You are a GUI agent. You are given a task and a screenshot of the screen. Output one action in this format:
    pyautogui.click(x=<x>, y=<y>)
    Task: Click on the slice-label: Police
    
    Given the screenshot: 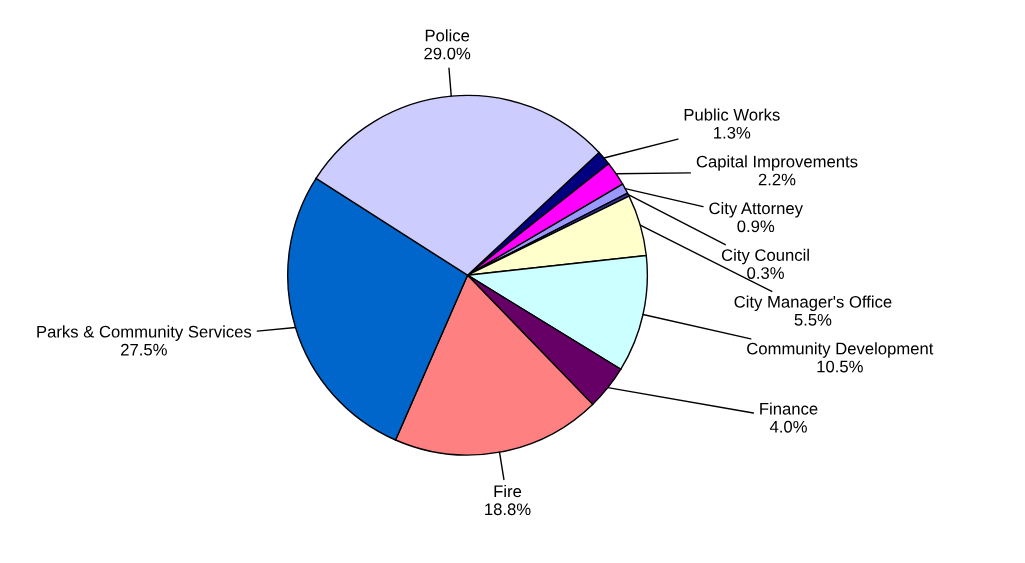 What is the action you would take?
    pyautogui.click(x=447, y=35)
    